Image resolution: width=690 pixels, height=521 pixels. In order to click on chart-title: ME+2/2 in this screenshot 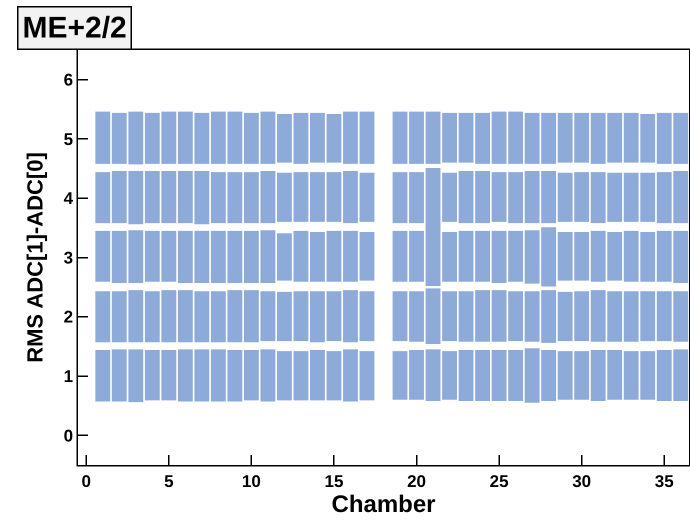, I will do `click(74, 28)`.